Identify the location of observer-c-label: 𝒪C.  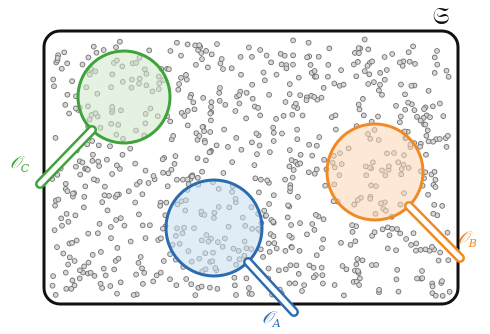
(20, 164).